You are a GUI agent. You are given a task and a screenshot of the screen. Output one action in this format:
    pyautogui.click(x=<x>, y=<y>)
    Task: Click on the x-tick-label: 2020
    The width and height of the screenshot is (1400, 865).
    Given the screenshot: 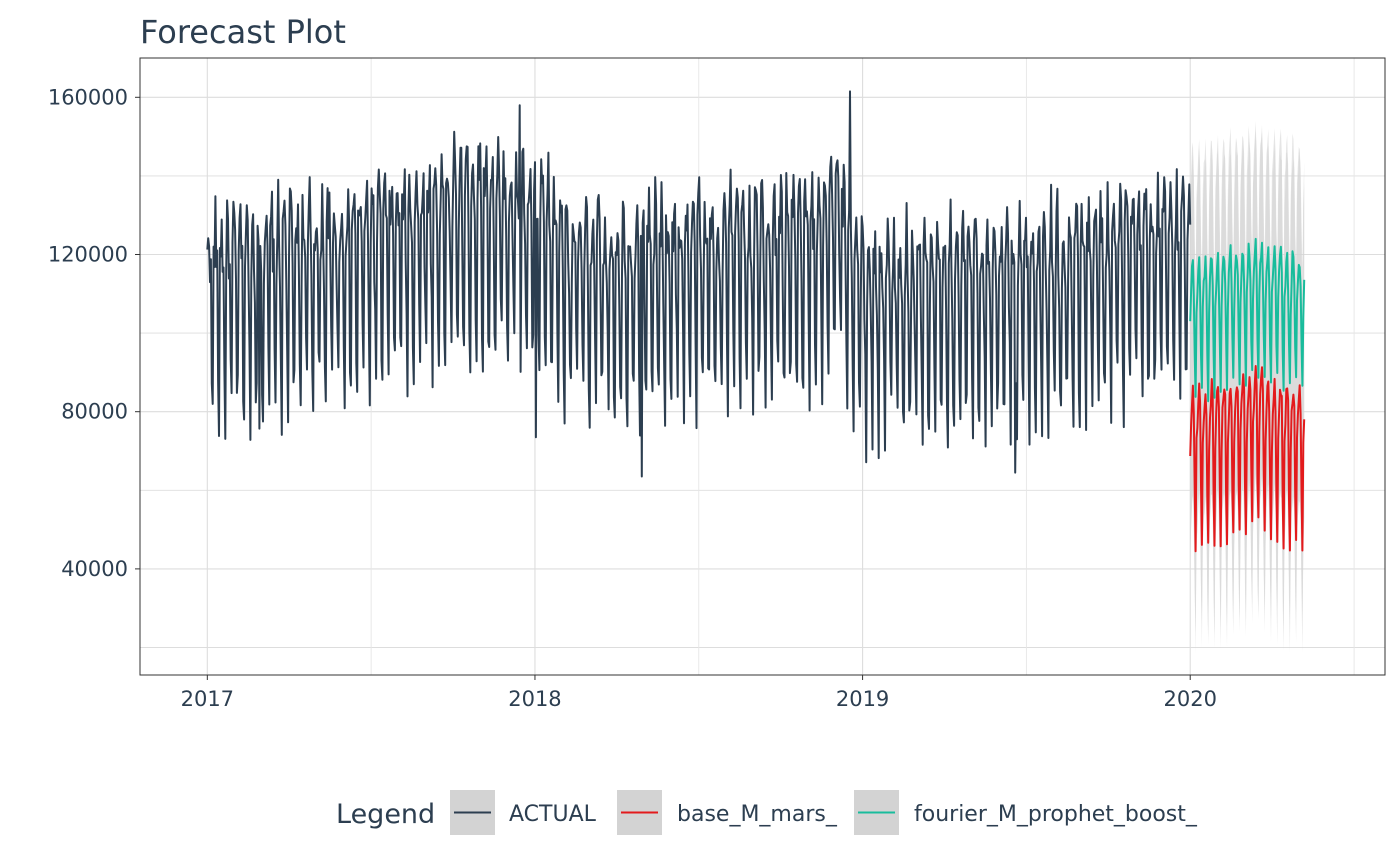 What is the action you would take?
    pyautogui.click(x=1189, y=699)
    